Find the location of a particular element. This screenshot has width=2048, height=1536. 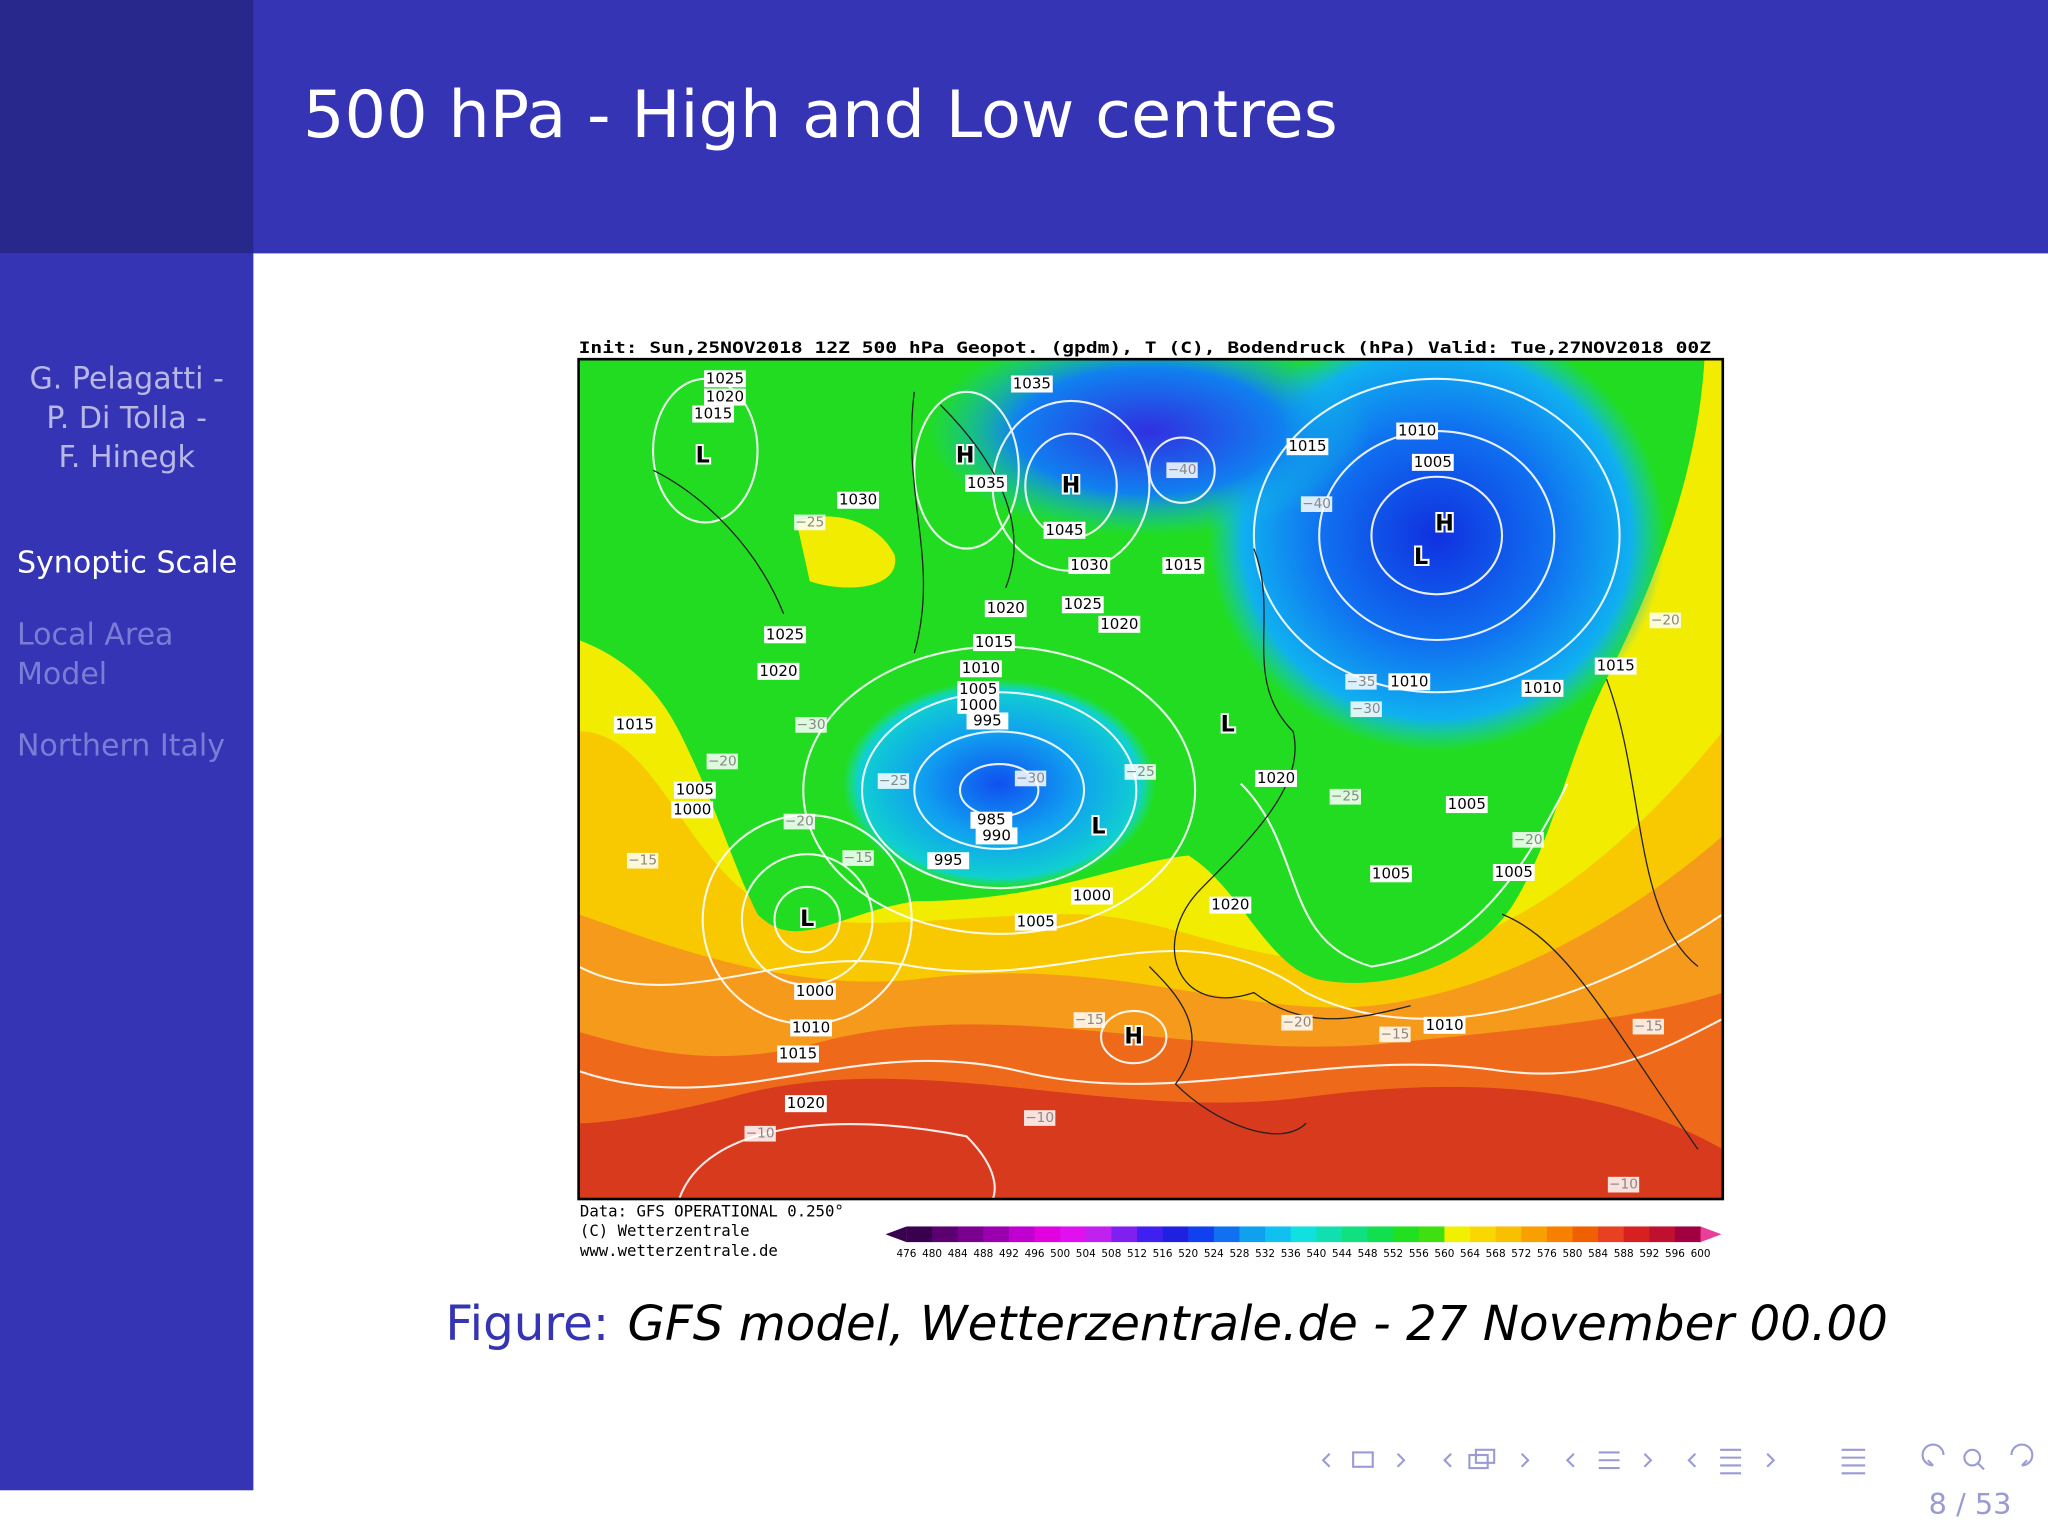

isobar-label: 1005 is located at coordinates (1391, 873).